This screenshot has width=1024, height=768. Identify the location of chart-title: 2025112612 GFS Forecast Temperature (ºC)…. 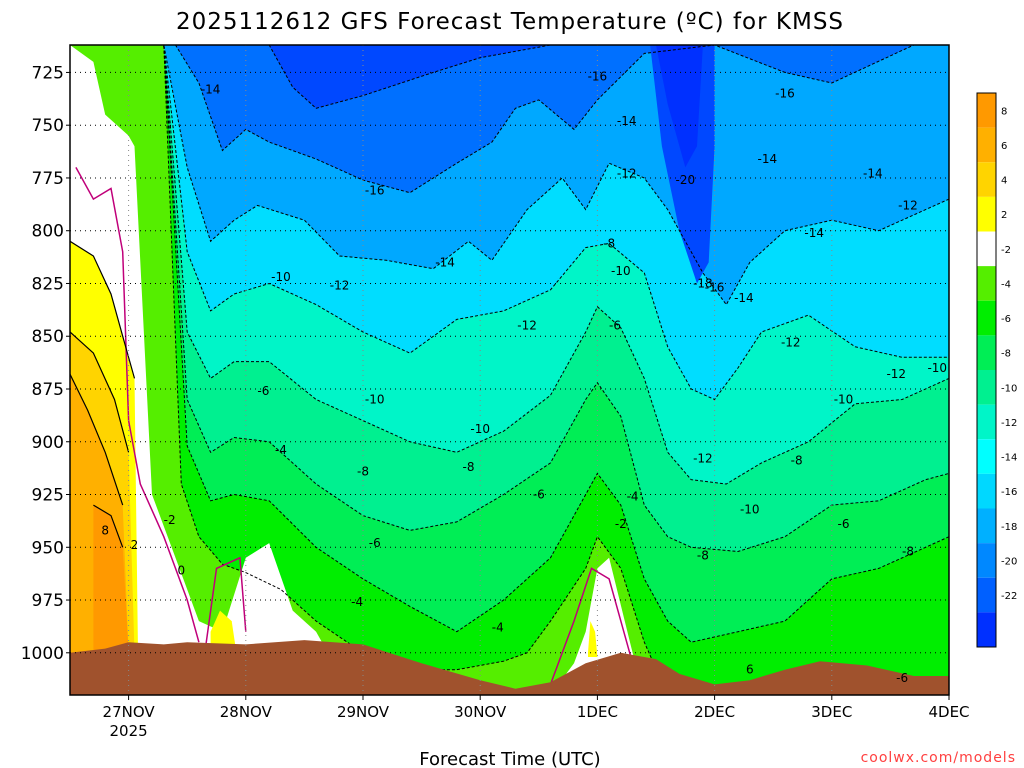
(510, 22).